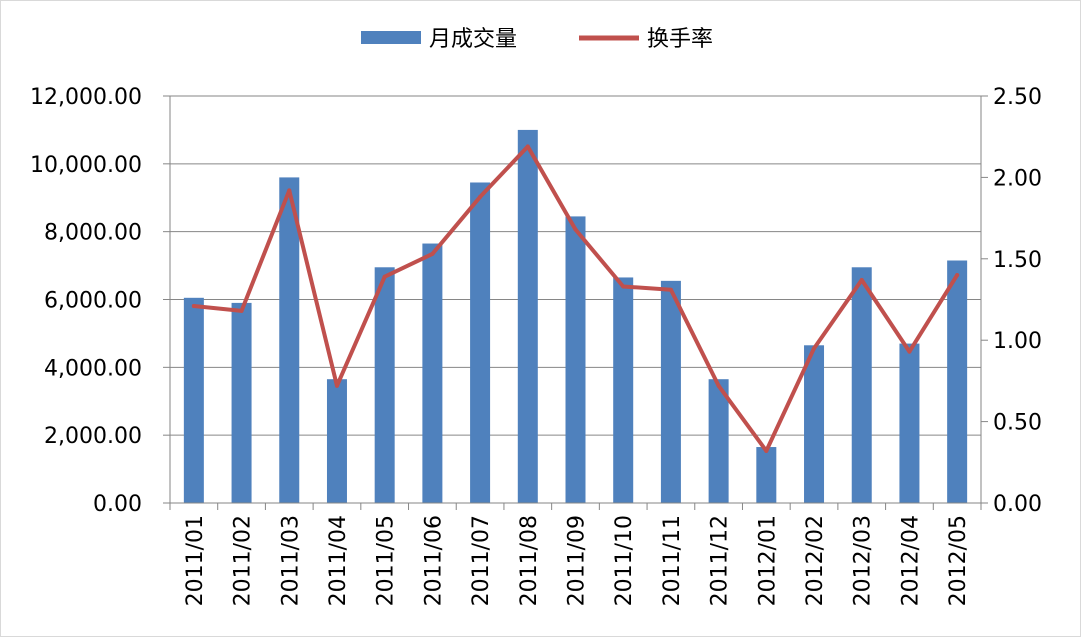  Describe the element at coordinates (481, 560) in the screenshot. I see `x-axis-tick-label: 2011/07` at that location.